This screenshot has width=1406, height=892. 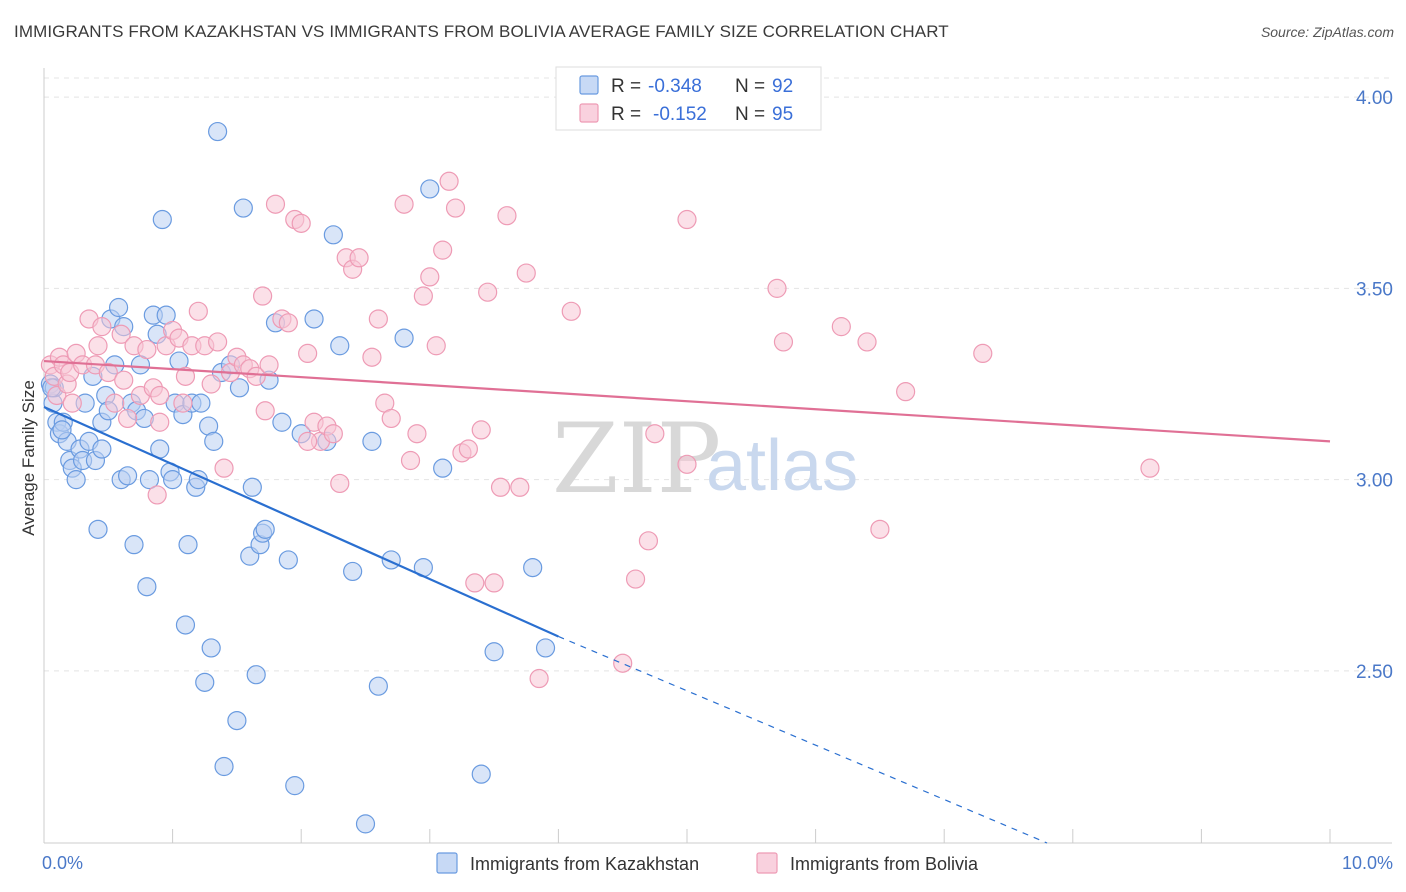 What do you see at coordinates (1327, 32) in the screenshot?
I see `source-label: Source: ZipAtlas.com` at bounding box center [1327, 32].